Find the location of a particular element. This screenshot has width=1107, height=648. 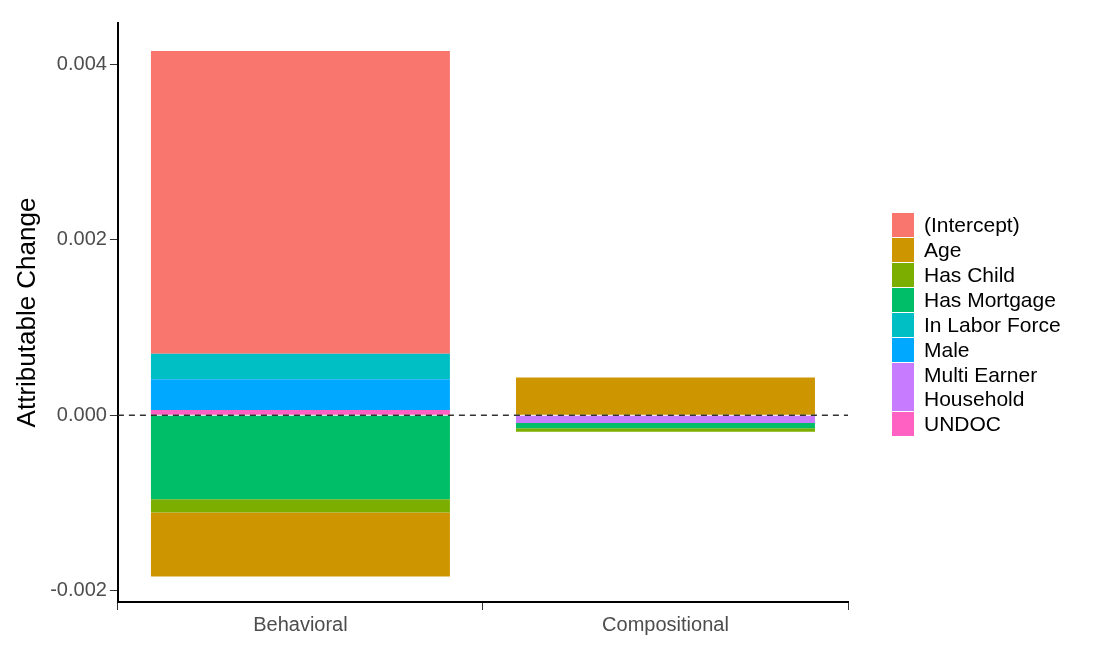

legend-label: (Intercept) is located at coordinates (972, 225).